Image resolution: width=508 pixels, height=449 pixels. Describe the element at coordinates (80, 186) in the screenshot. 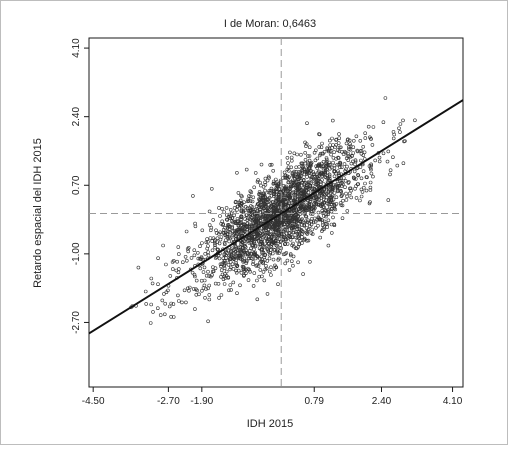

I see `y-axis-ticks: 4.10 2.40 0.70 -1.00 -2.70` at that location.